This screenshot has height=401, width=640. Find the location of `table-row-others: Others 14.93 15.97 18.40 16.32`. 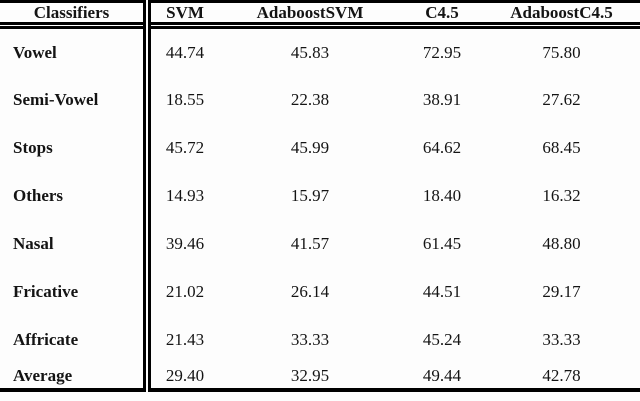

table-row-others: Others 14.93 15.97 18.40 16.32 is located at coordinates (320, 195).